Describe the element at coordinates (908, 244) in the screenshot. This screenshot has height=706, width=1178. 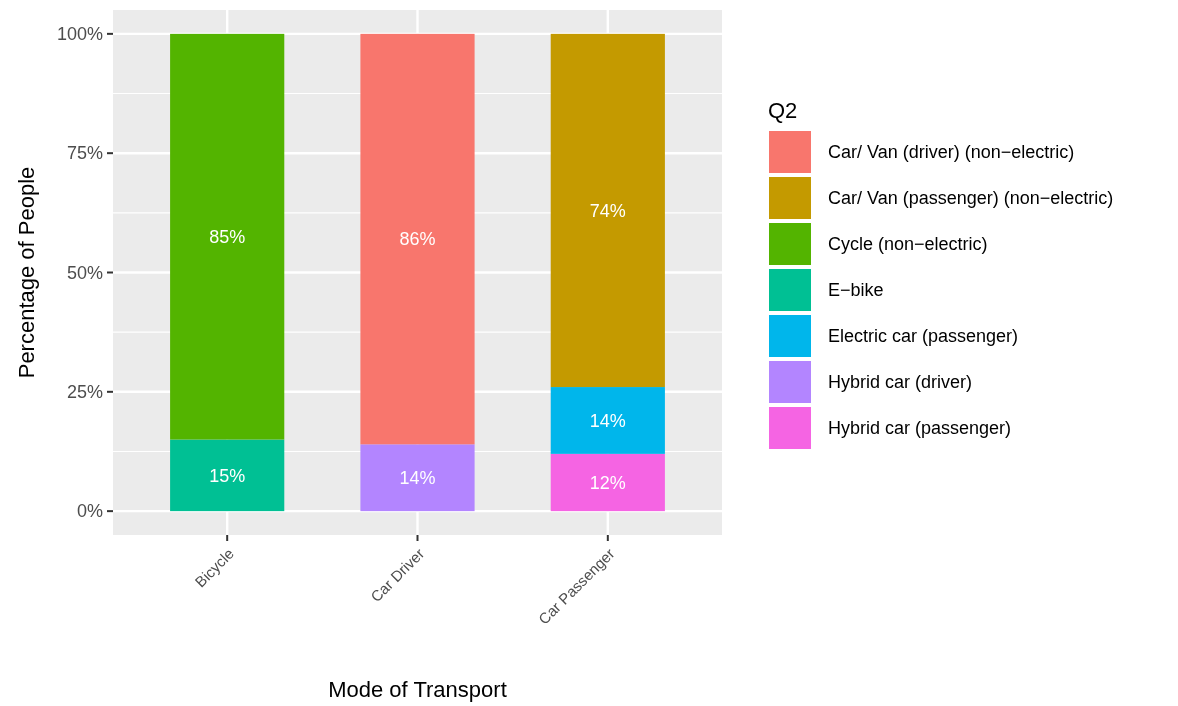
I see `legend-label: Cycle (non−electric)` at that location.